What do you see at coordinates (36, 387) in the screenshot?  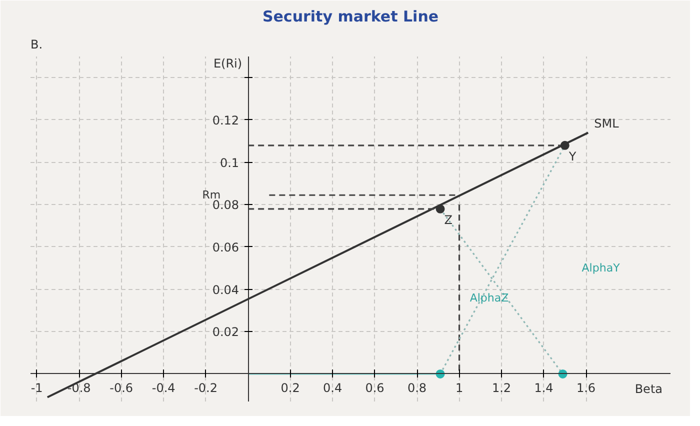 I see `x-tick-label: -1` at bounding box center [36, 387].